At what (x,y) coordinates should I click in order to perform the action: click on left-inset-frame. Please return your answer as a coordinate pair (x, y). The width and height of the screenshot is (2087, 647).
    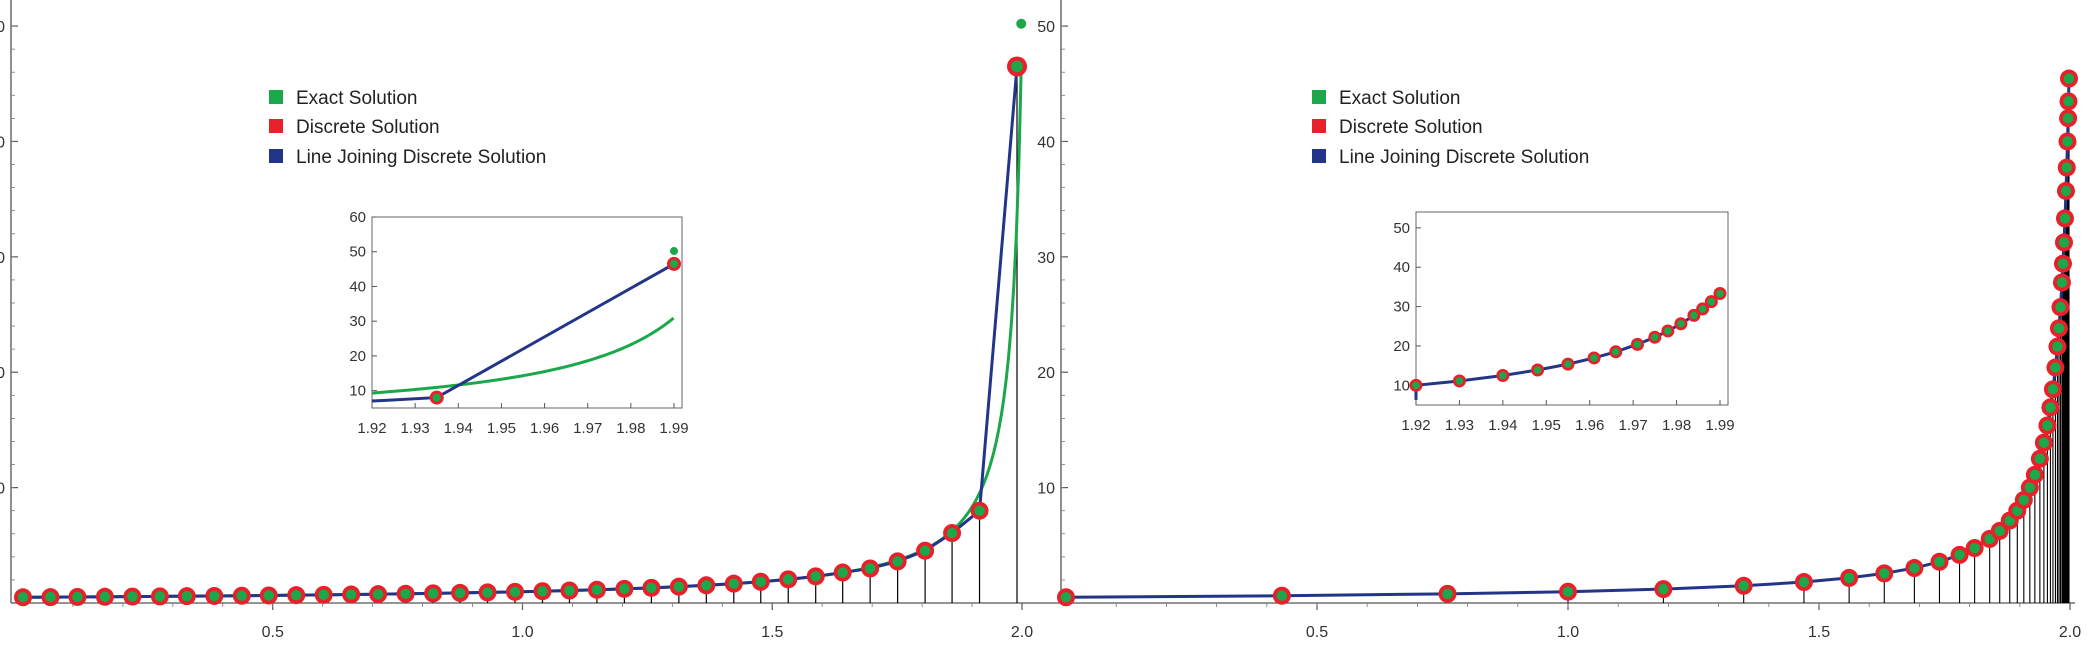
    Looking at the image, I should click on (527, 312).